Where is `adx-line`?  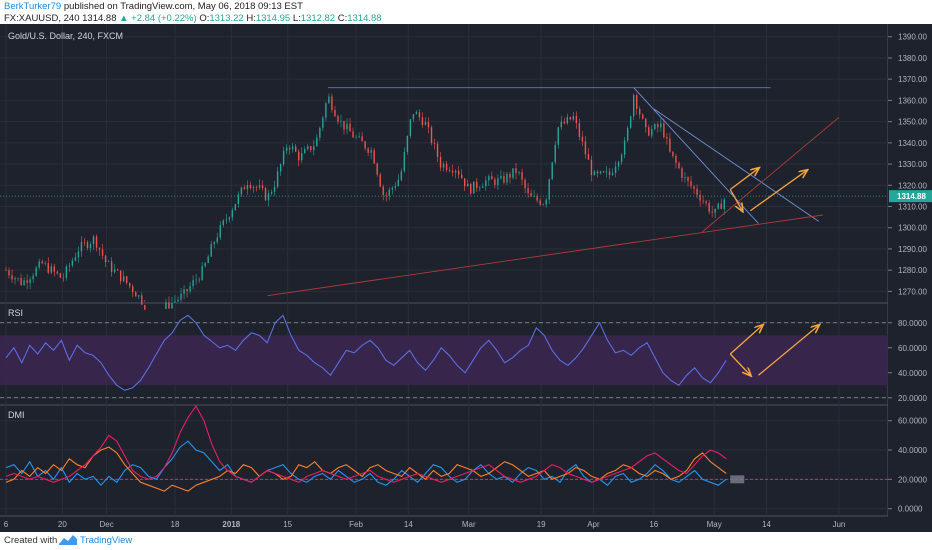
adx-line is located at coordinates (366, 443).